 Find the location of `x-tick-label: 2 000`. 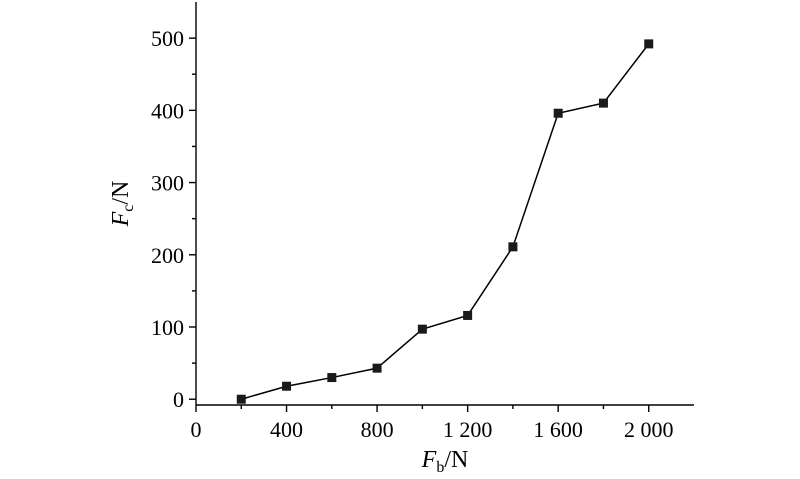

x-tick-label: 2 000 is located at coordinates (649, 429).